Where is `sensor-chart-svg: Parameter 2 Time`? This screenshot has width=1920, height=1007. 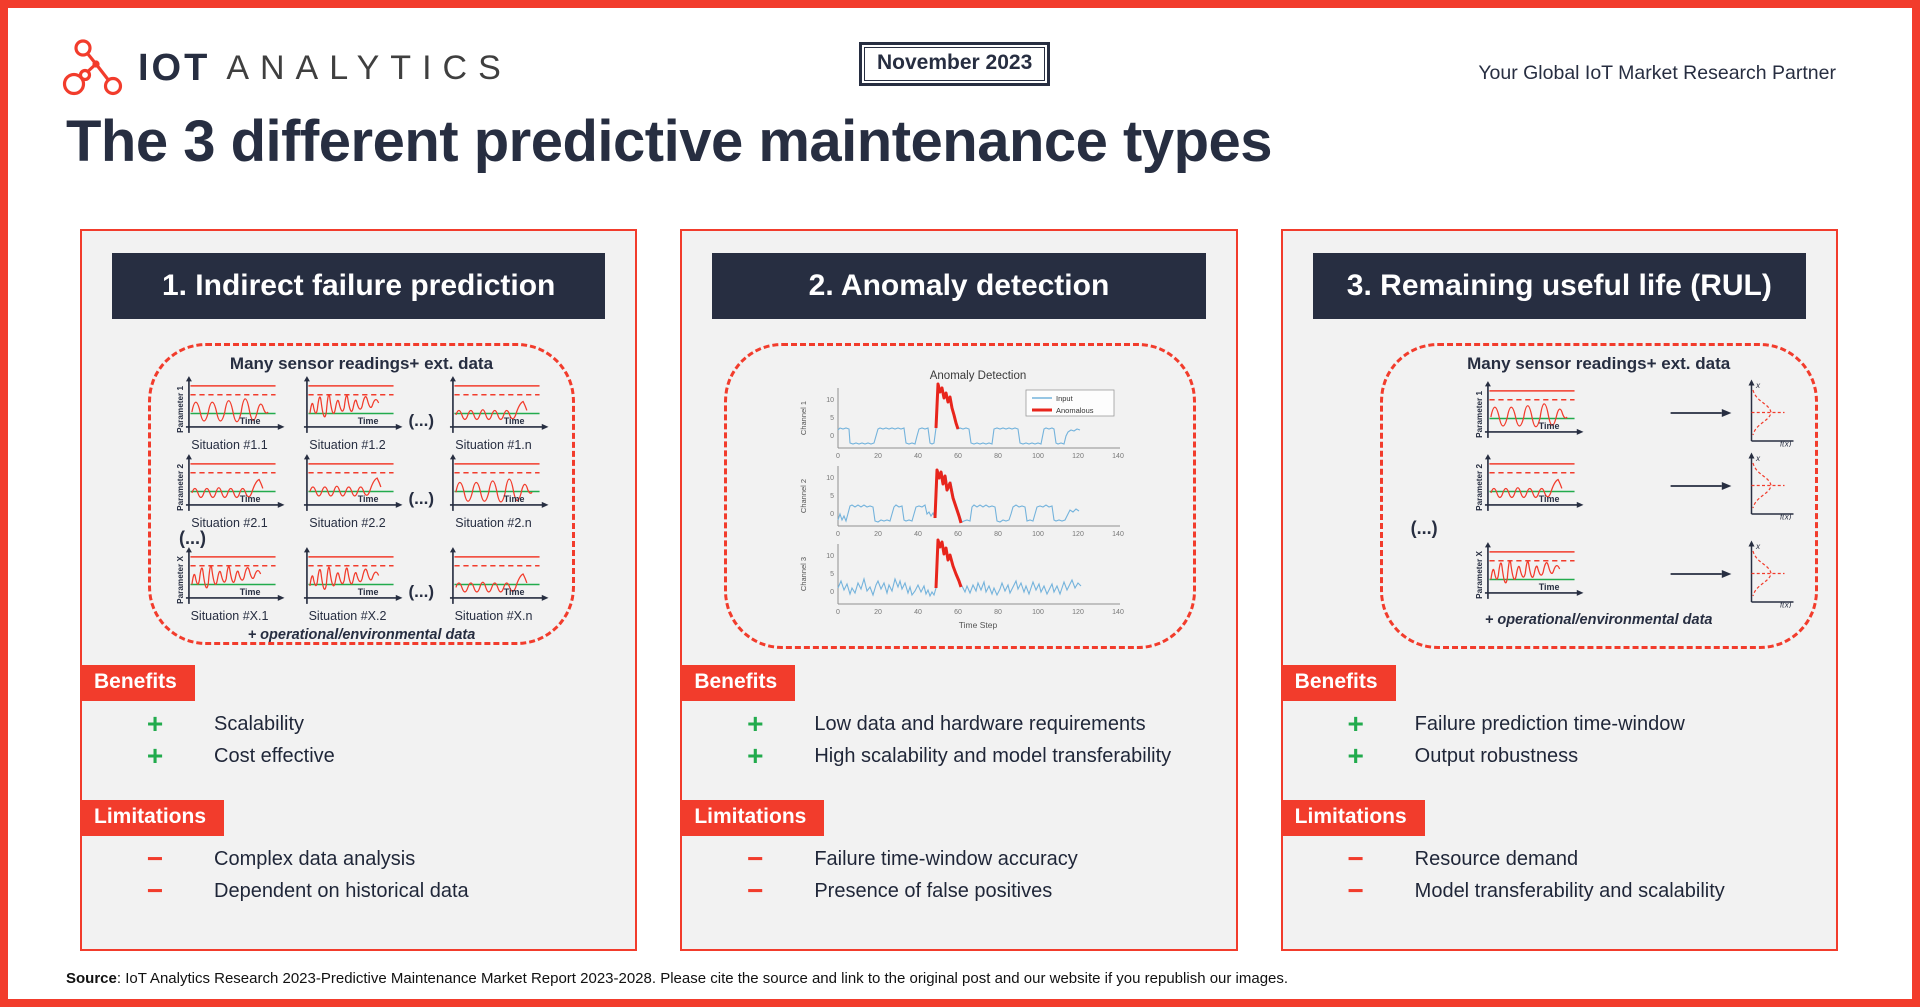 sensor-chart-svg: Parameter 2 Time is located at coordinates (1529, 482).